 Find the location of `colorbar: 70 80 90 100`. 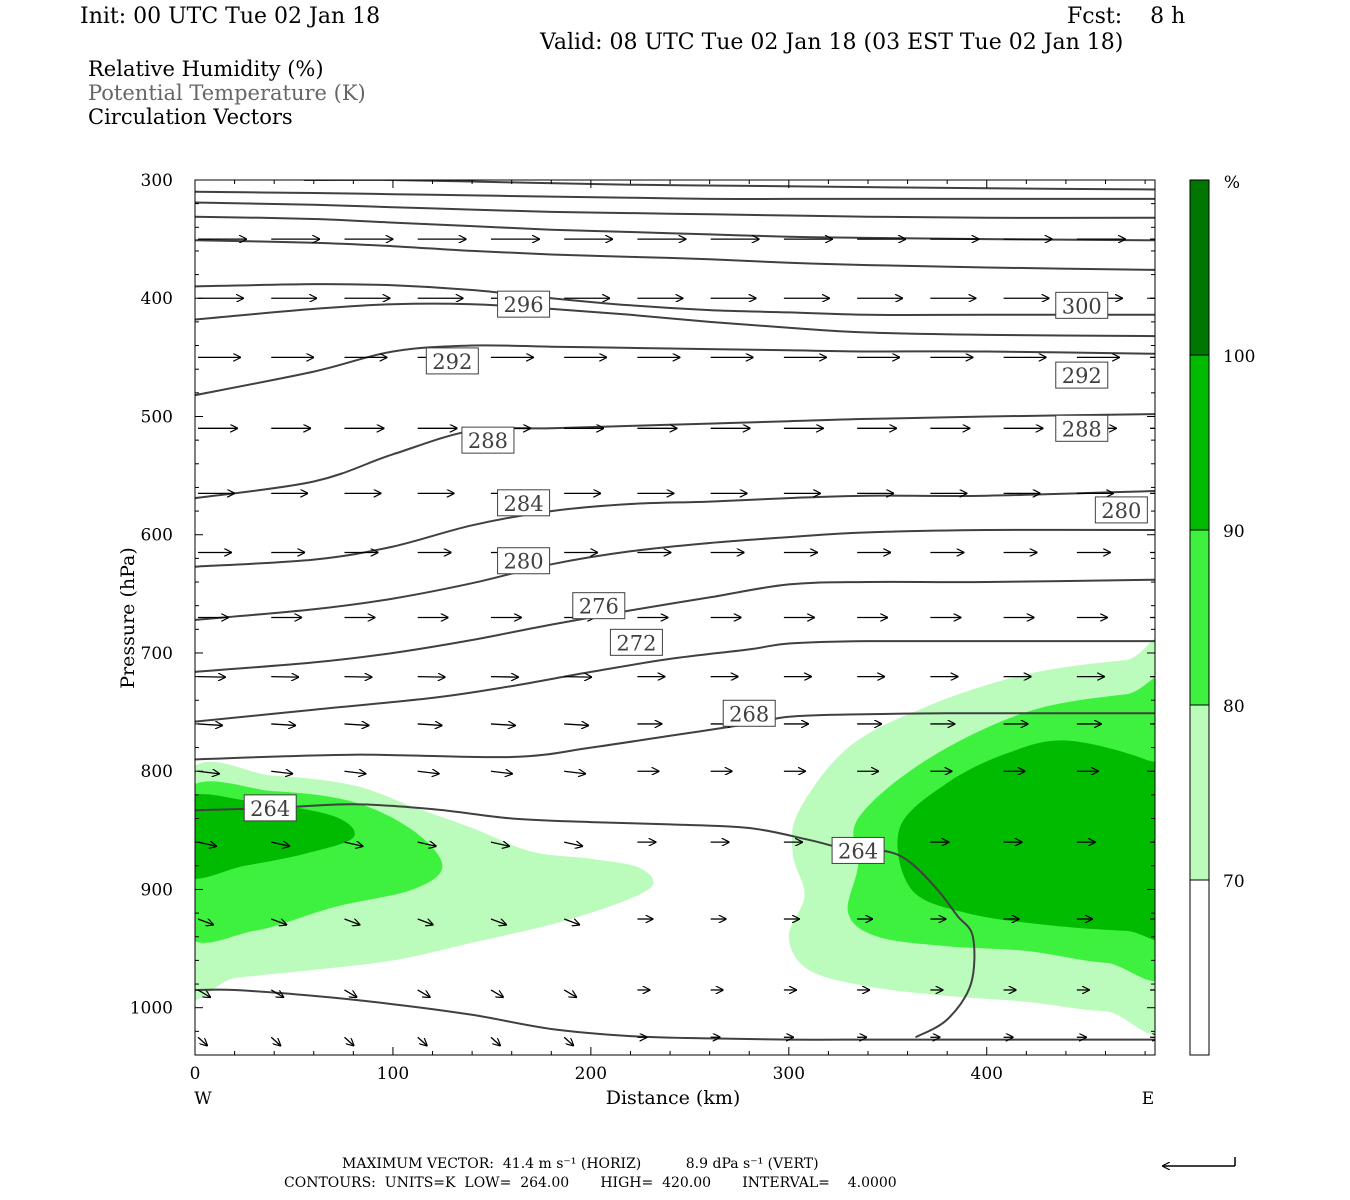

colorbar: 70 80 90 100 is located at coordinates (1222, 617).